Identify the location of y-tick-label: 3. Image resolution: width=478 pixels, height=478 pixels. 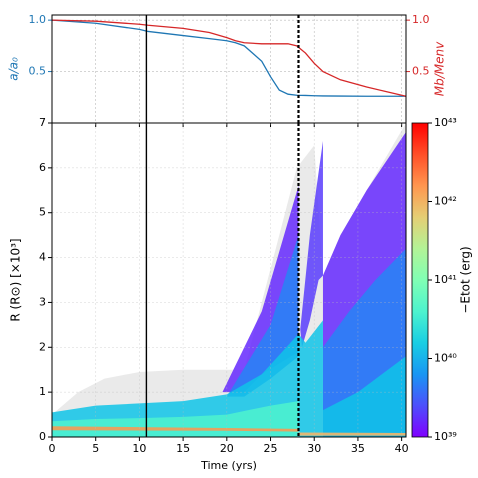
(42, 301).